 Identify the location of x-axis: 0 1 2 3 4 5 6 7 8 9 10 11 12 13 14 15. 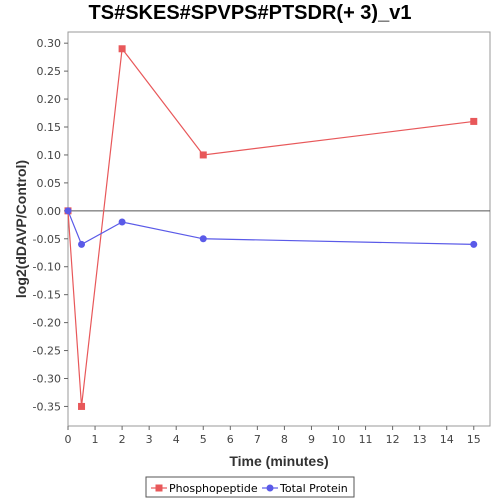
(273, 436).